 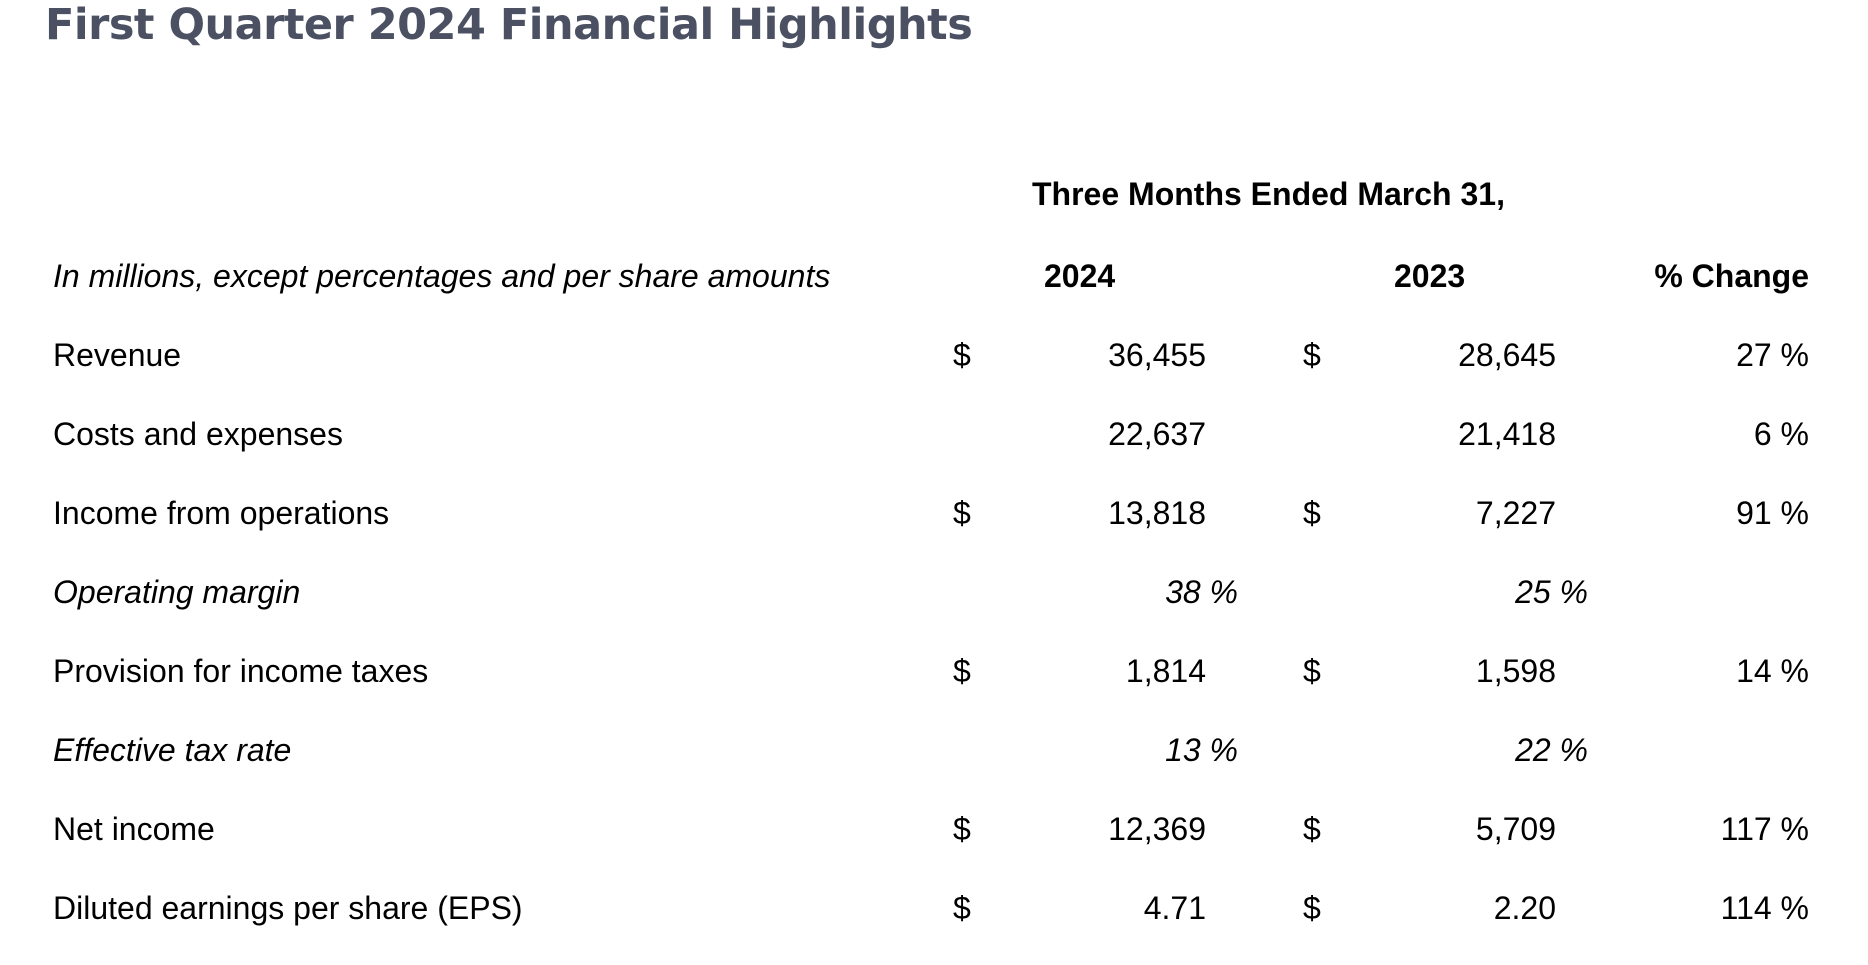 What do you see at coordinates (1731, 276) in the screenshot?
I see `column-header-change: % Change` at bounding box center [1731, 276].